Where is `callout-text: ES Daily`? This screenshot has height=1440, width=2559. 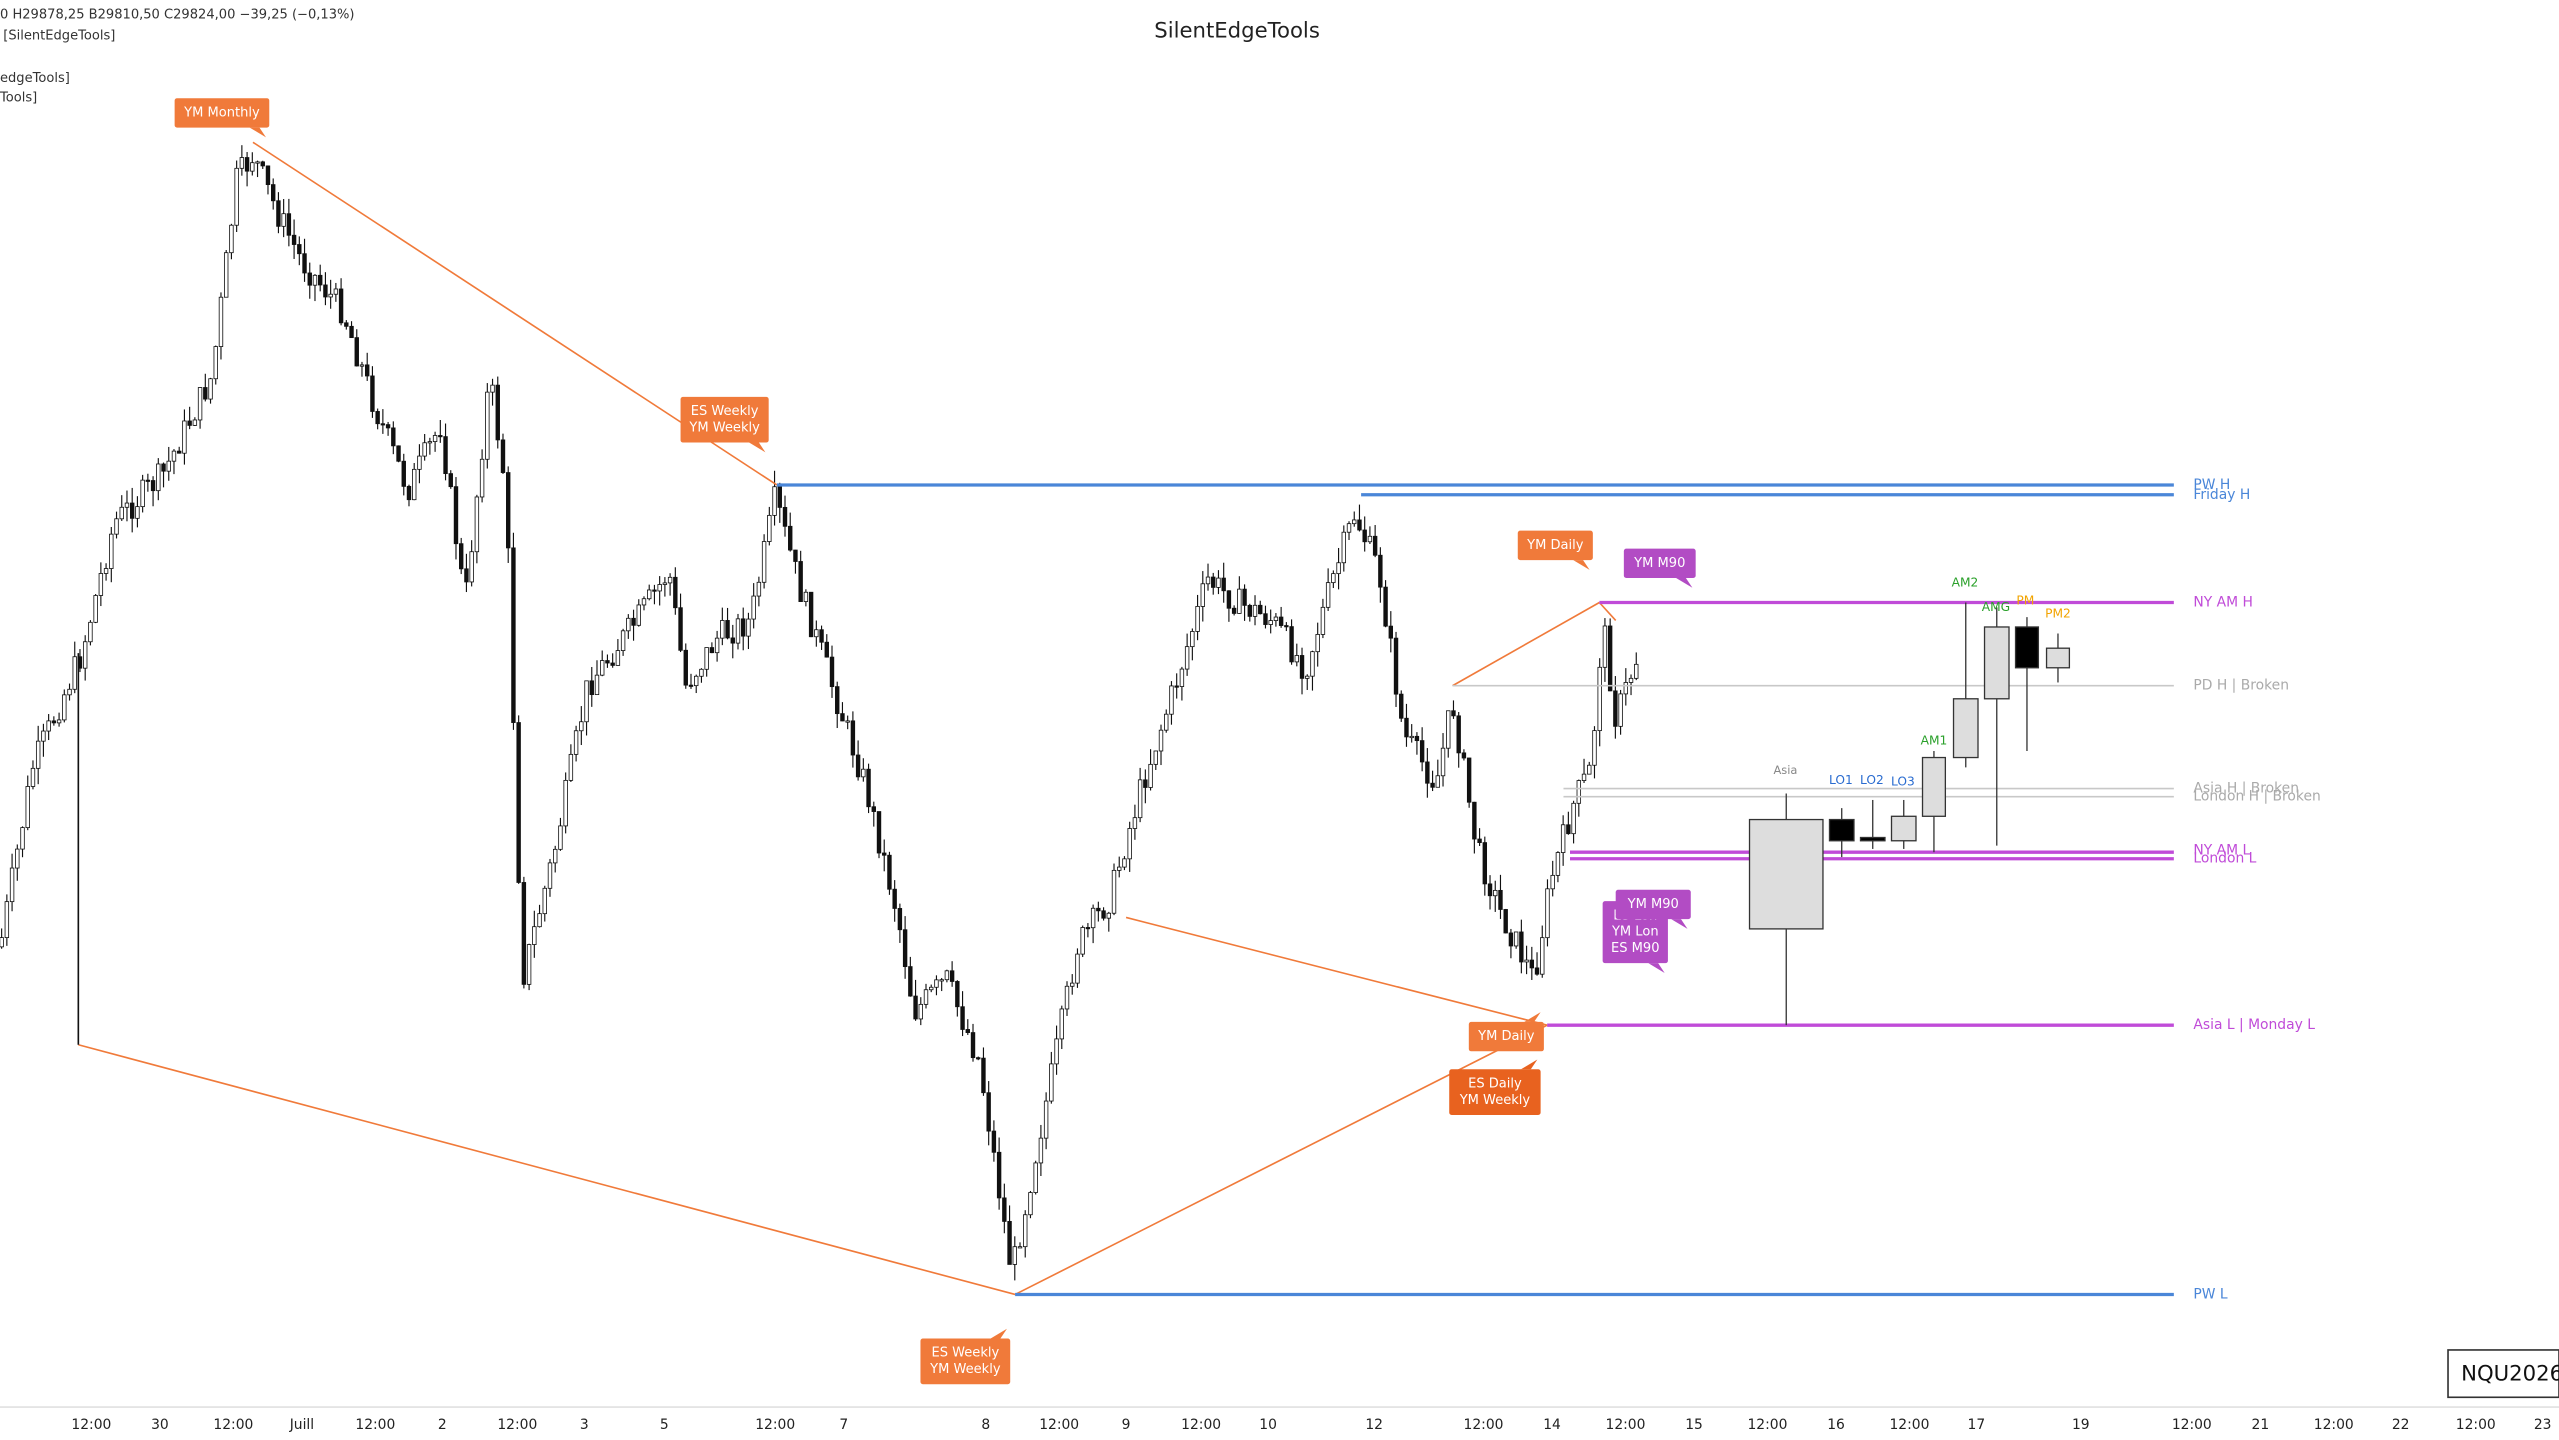 callout-text: ES Daily is located at coordinates (1495, 1083).